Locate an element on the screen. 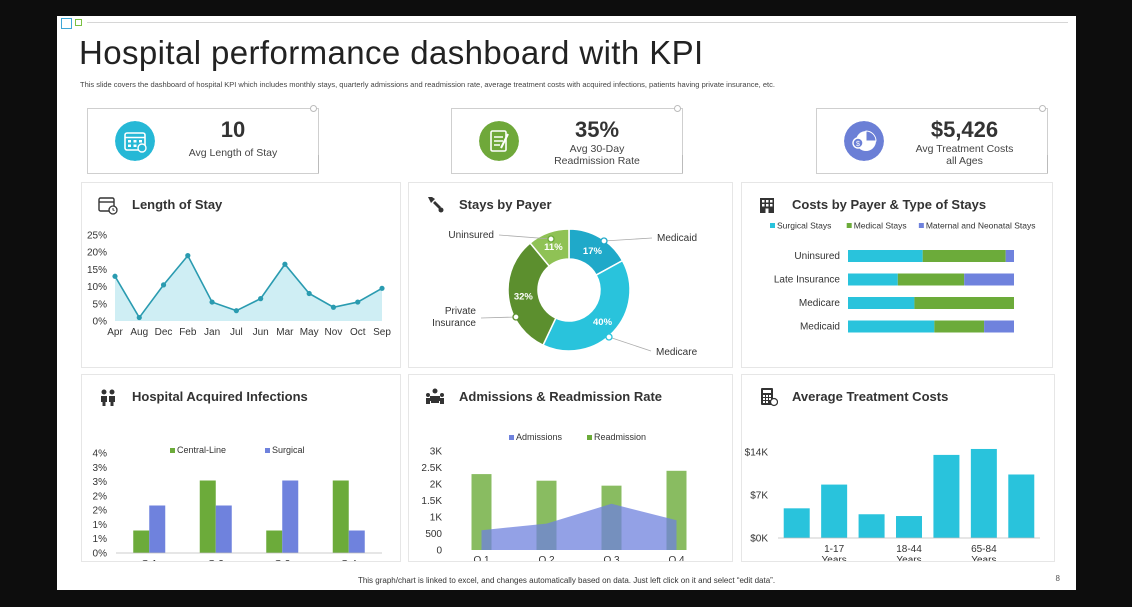  y-tick-label: 500 is located at coordinates (433, 534).